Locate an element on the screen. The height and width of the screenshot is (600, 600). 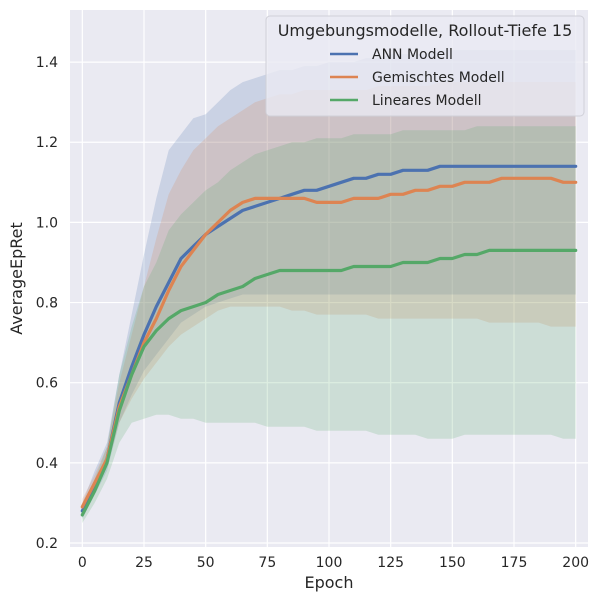
y-tick-label: 0.4 is located at coordinates (47, 464).